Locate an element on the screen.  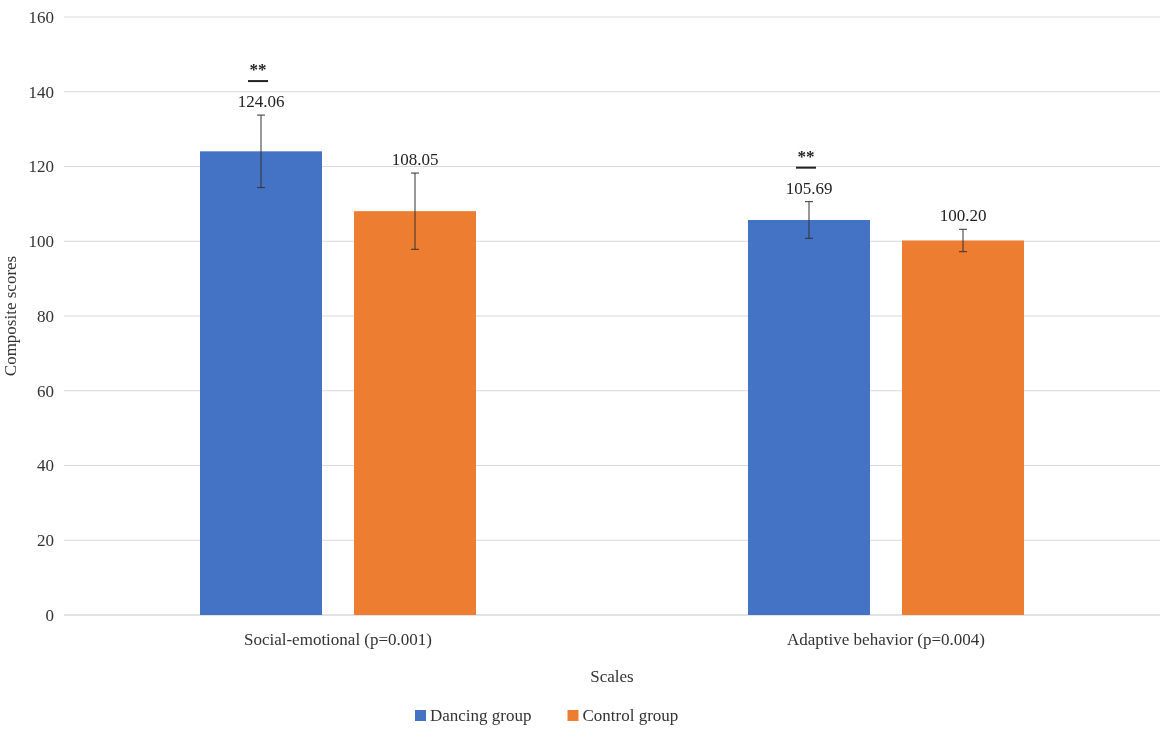
y-tick-label: 100 is located at coordinates (41, 242).